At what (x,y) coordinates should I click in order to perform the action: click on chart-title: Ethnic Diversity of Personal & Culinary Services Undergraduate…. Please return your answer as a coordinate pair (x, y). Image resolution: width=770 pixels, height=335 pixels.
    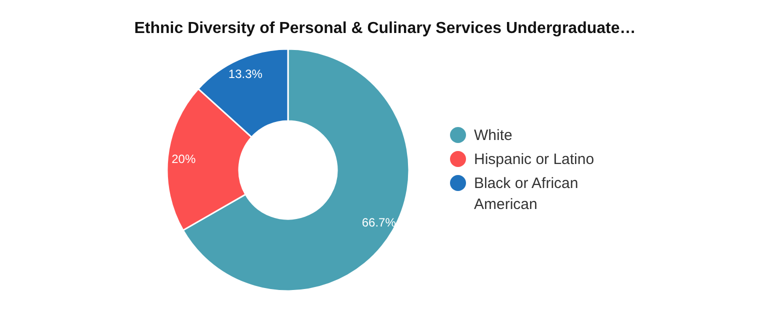
    Looking at the image, I should click on (385, 28).